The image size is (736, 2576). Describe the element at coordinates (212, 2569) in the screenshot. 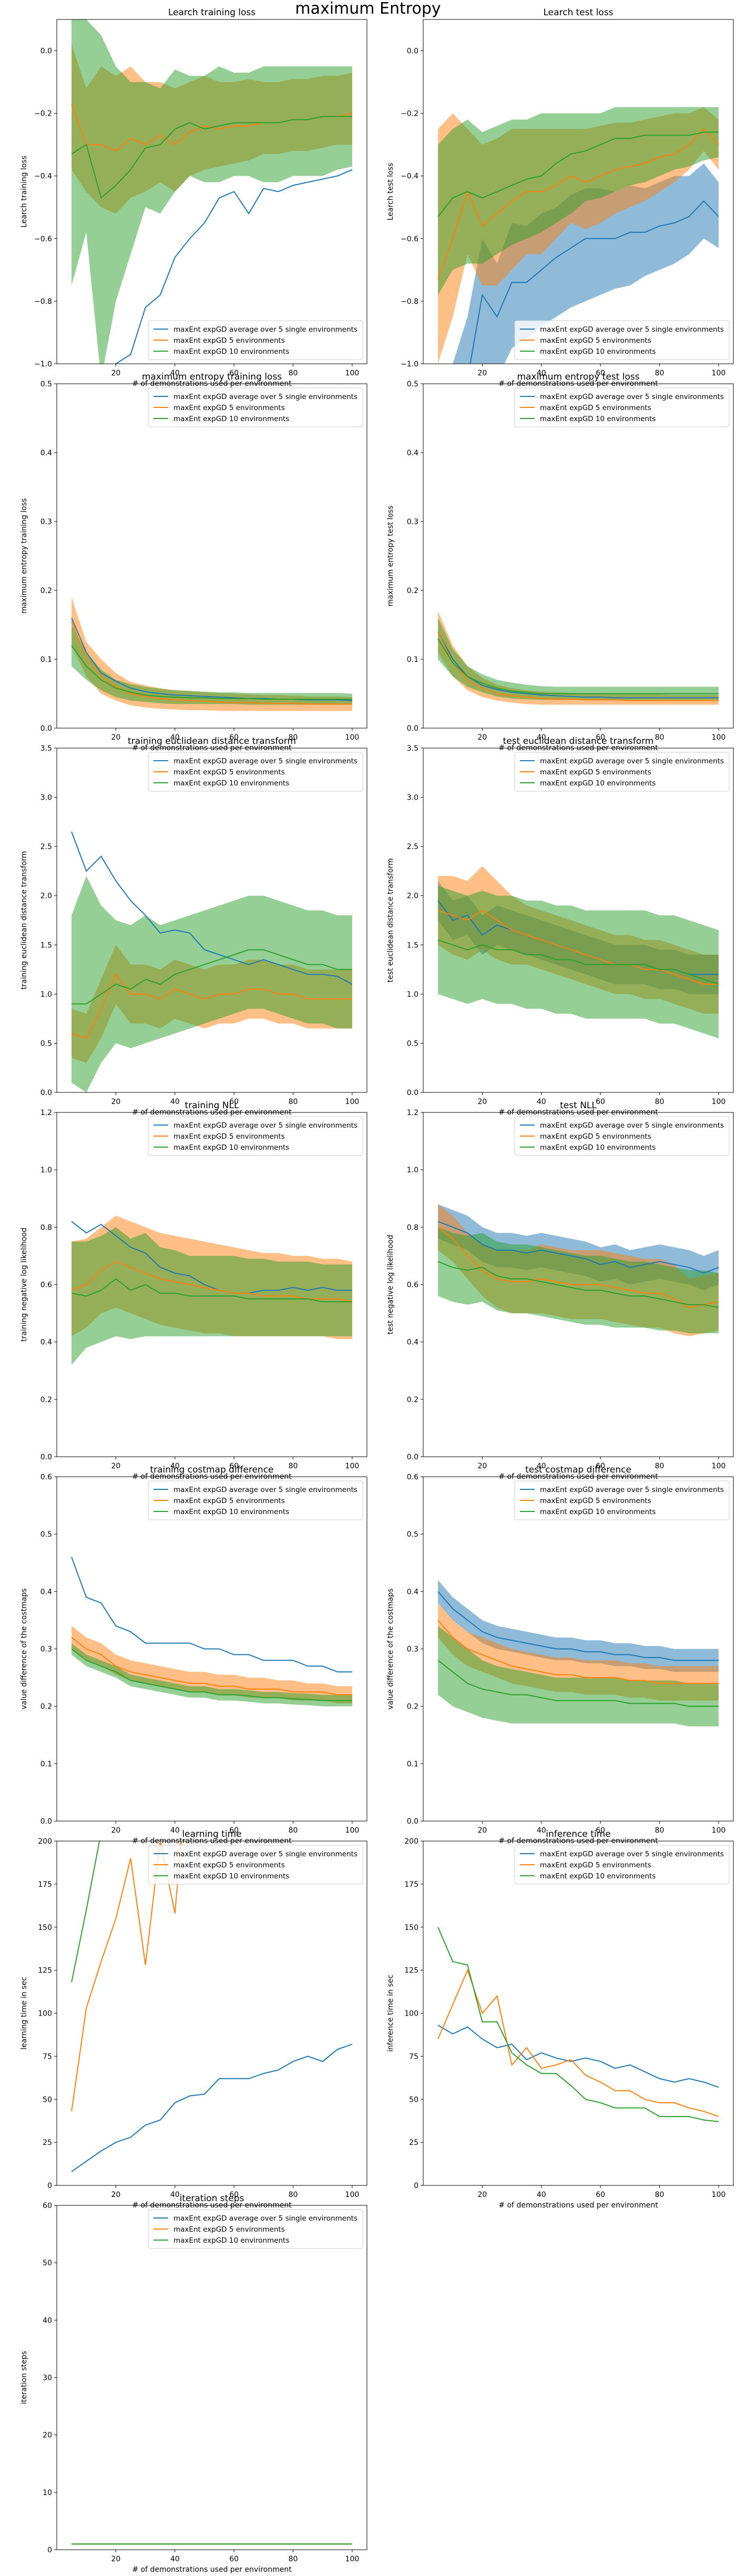

I see `x-axis-label: # of demonstrations used per environment` at that location.